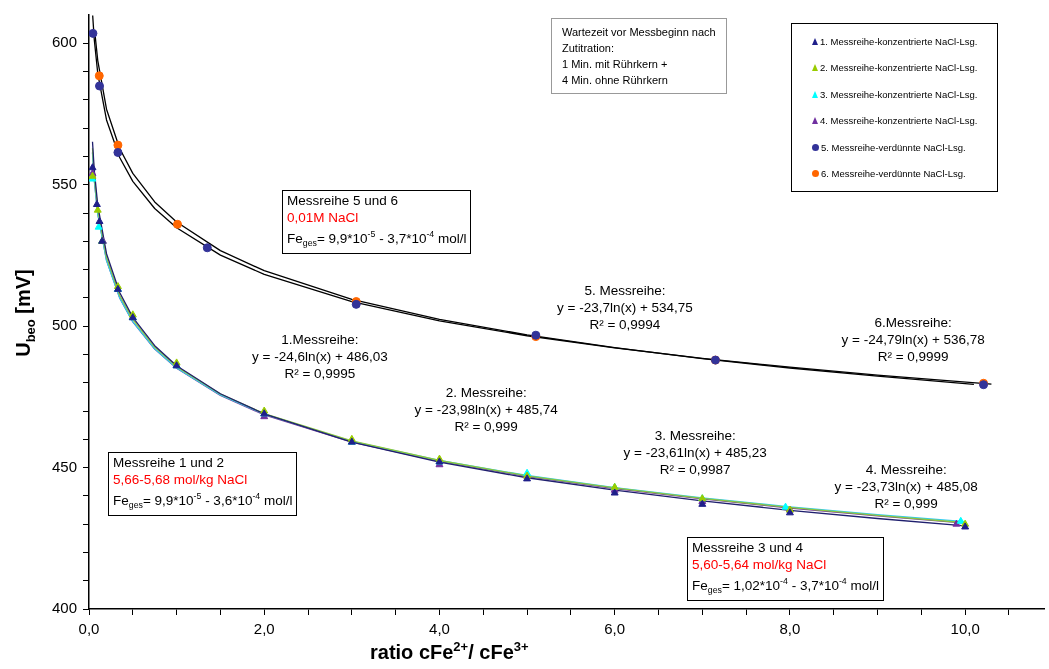 The image size is (1049, 669). Describe the element at coordinates (203, 483) in the screenshot. I see `text: Messreihe 1 und 2 5,66-5,68 mol/kg NaCl Fe$_{ges}$= 9,9*10$^{-5}$ - 3,6*10$^{-4}$ mol/l` at that location.